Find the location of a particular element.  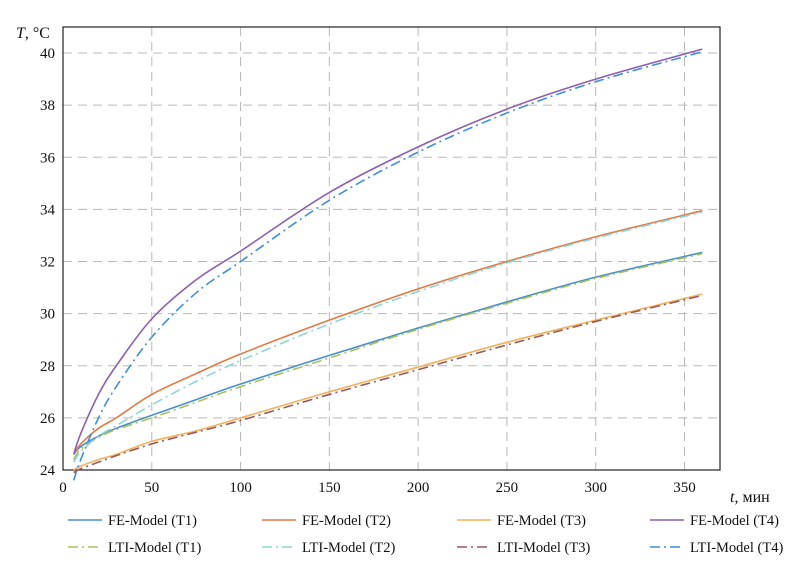

y-tick-label: 24 is located at coordinates (48, 471).